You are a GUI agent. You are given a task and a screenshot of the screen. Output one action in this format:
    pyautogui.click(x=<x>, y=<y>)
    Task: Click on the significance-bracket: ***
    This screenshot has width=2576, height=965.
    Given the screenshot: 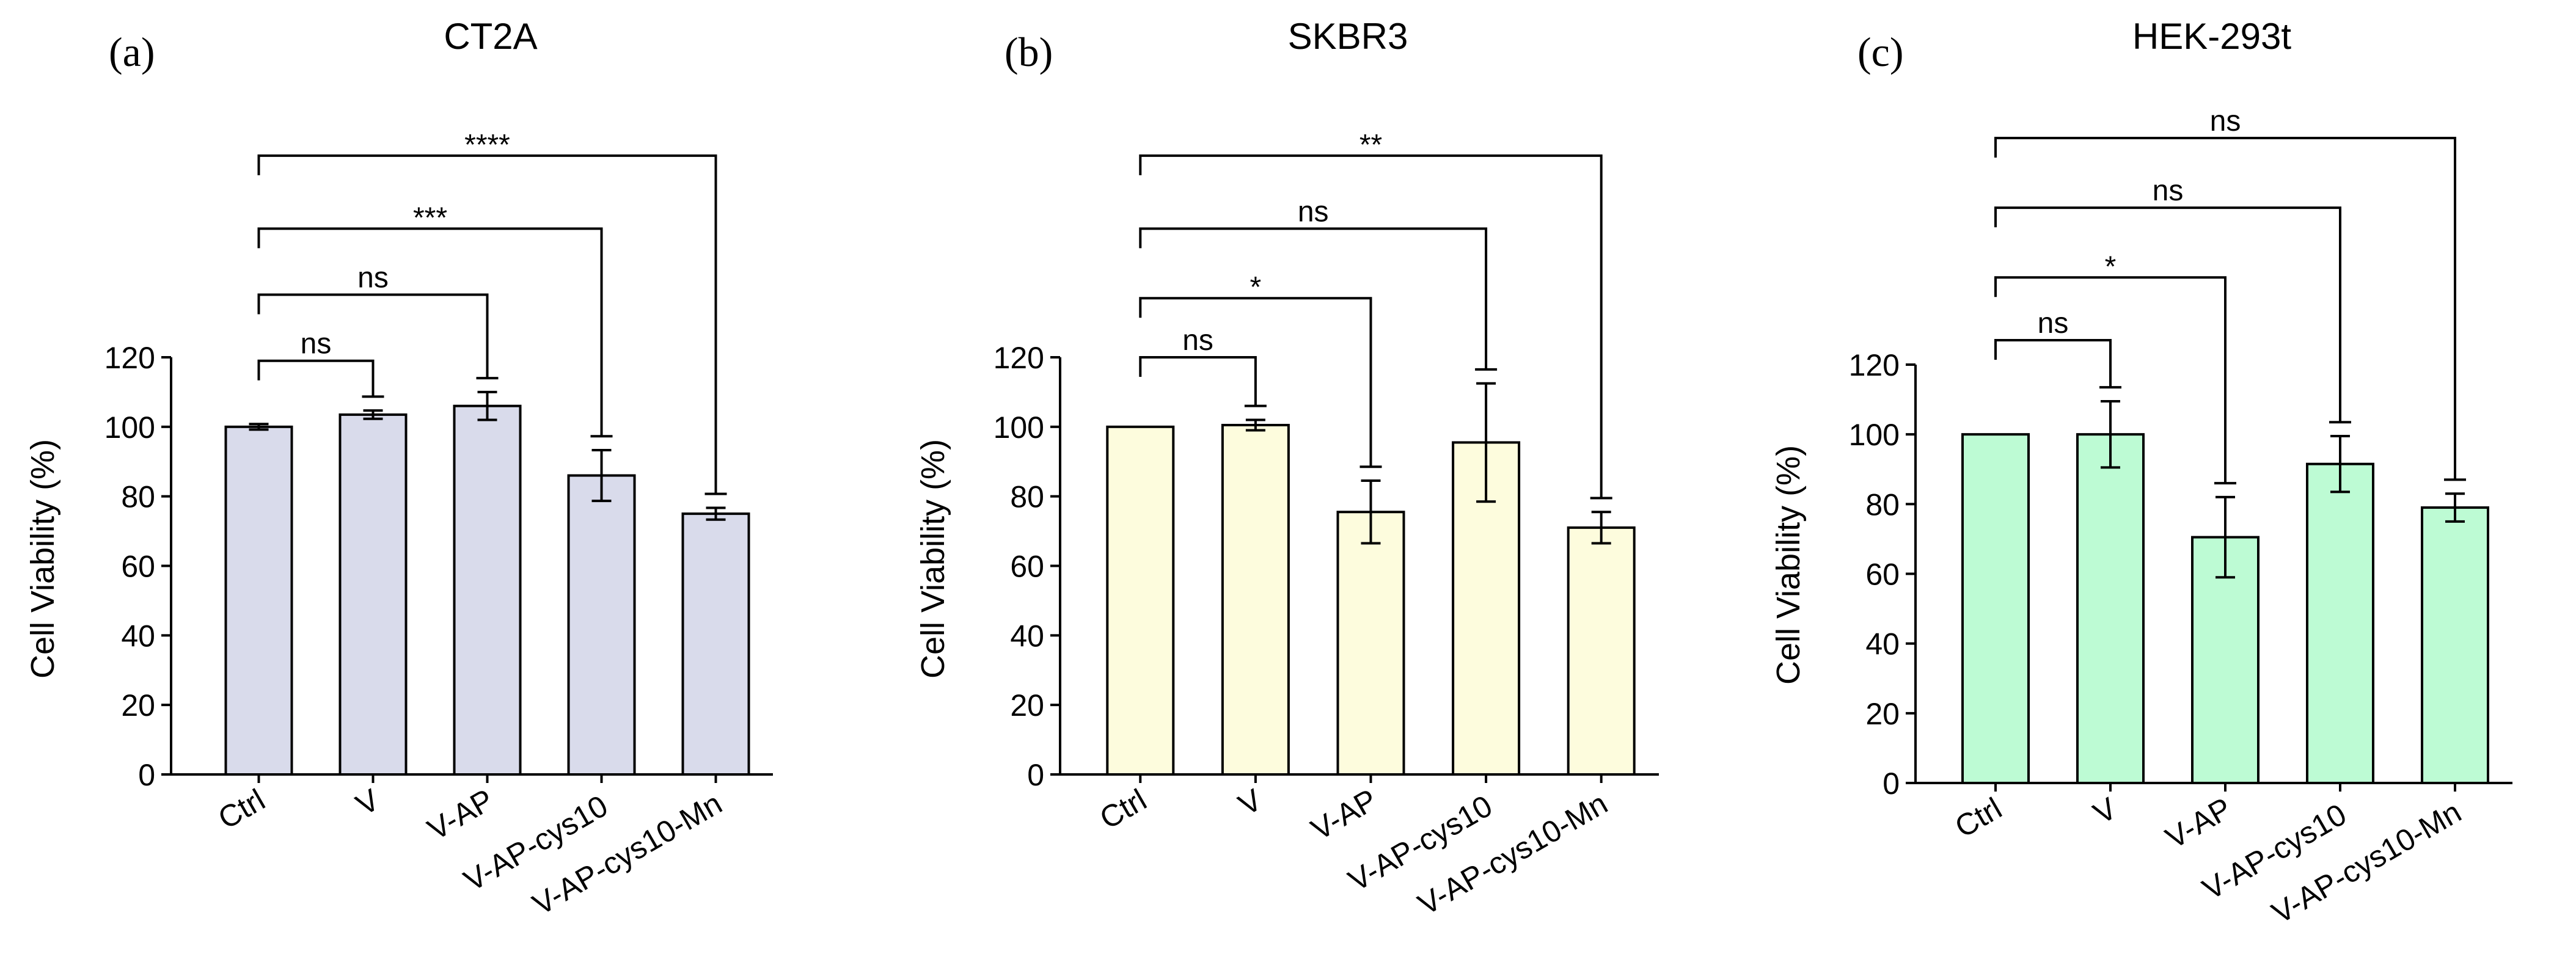 What is the action you would take?
    pyautogui.click(x=435, y=320)
    